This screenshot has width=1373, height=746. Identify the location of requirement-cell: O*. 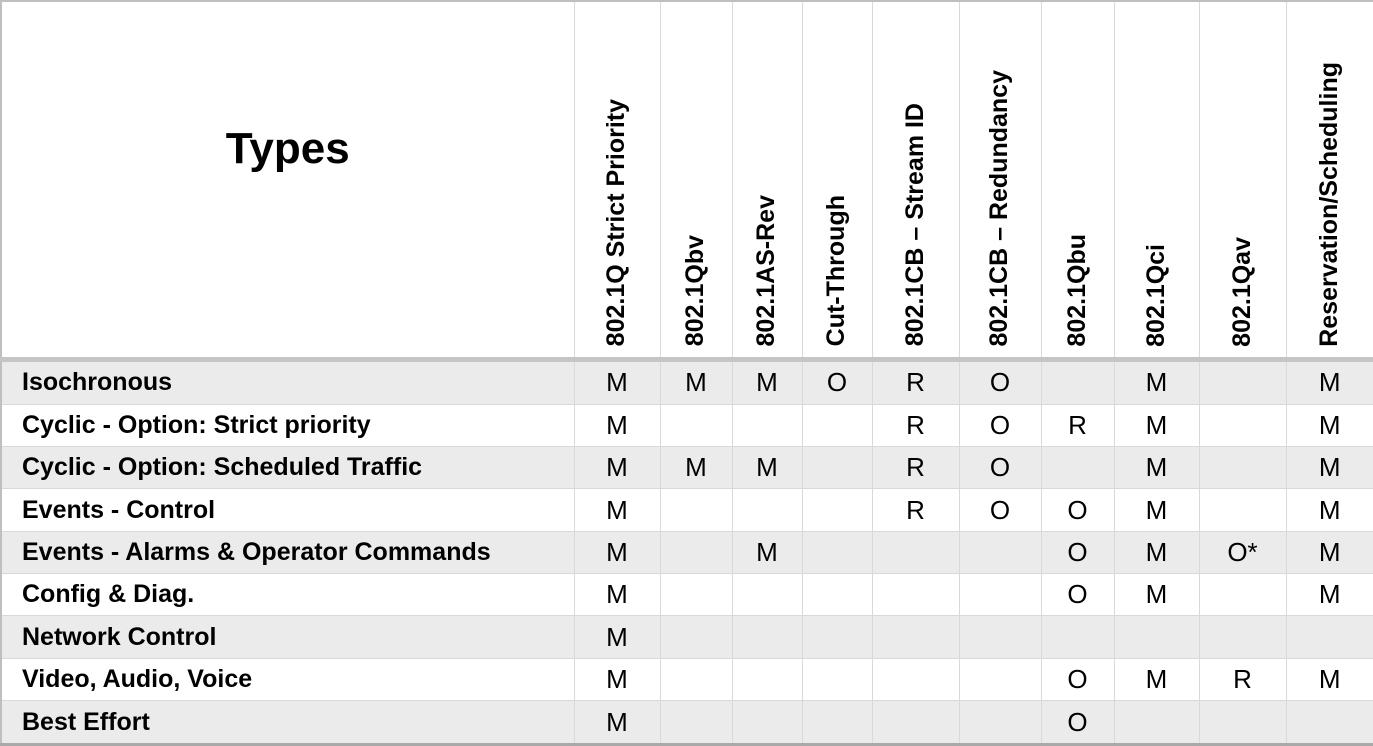
(1242, 552).